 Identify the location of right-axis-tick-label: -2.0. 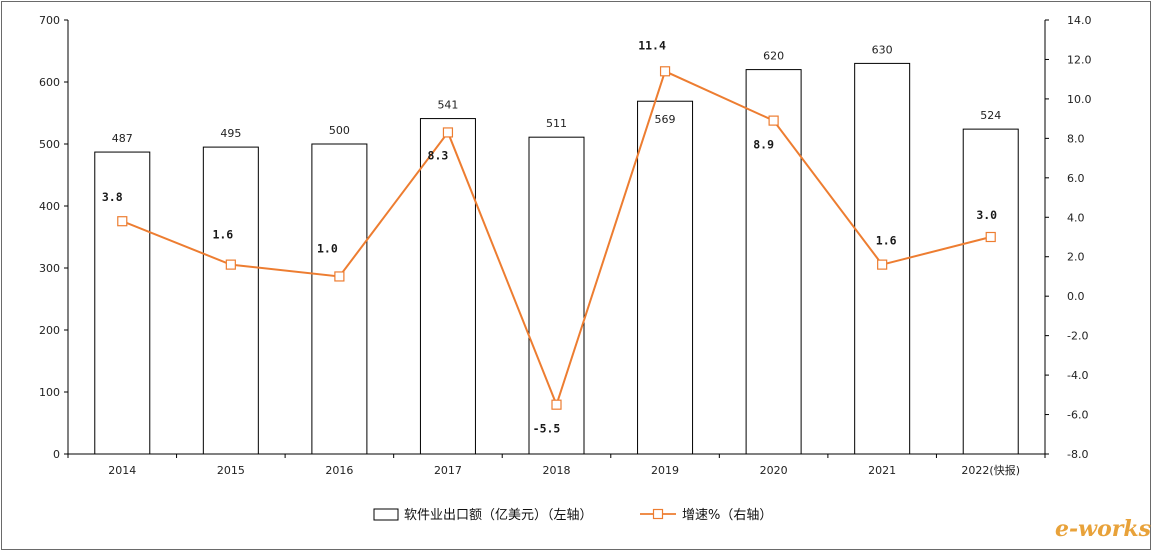
(1077, 336).